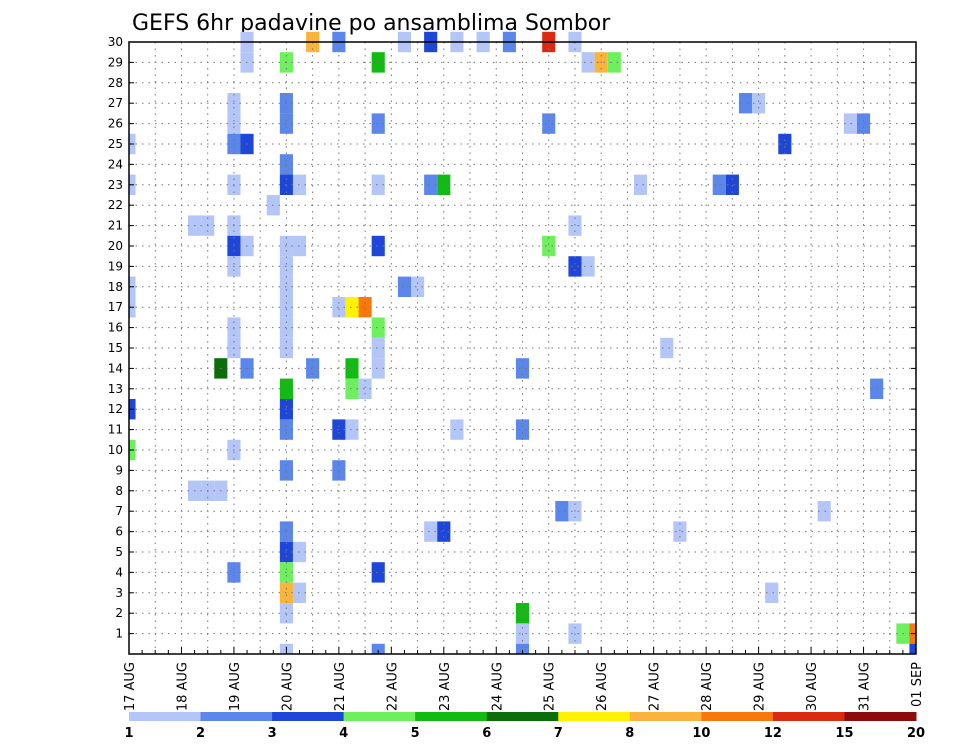 This screenshot has width=960, height=746. Describe the element at coordinates (115, 328) in the screenshot. I see `y-tick-label: 16` at that location.